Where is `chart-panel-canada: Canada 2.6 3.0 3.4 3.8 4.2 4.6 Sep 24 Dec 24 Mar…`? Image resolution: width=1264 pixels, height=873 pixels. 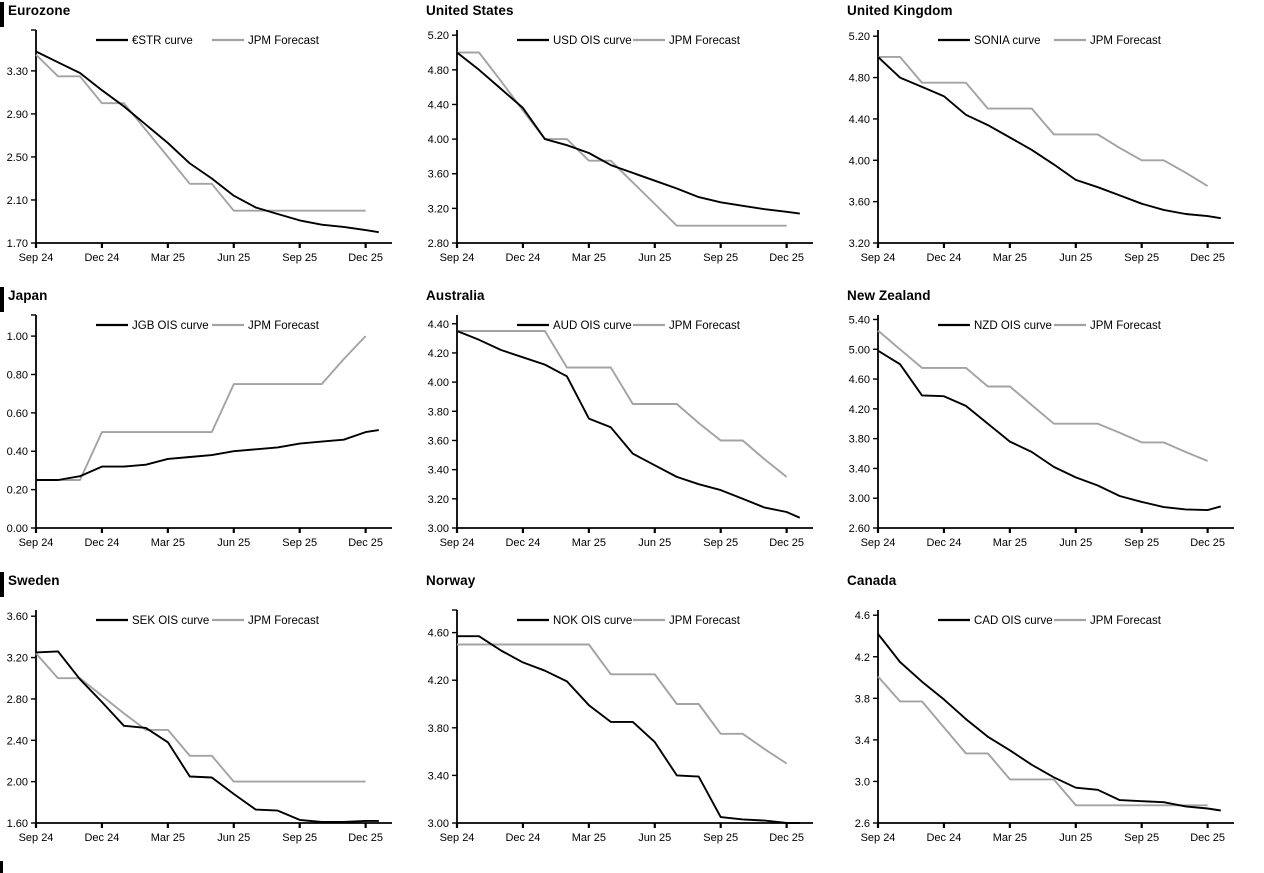 chart-panel-canada: Canada 2.6 3.0 3.4 3.8 4.2 4.6 Sep 24 Dec 24 Mar… is located at coordinates (1053, 721).